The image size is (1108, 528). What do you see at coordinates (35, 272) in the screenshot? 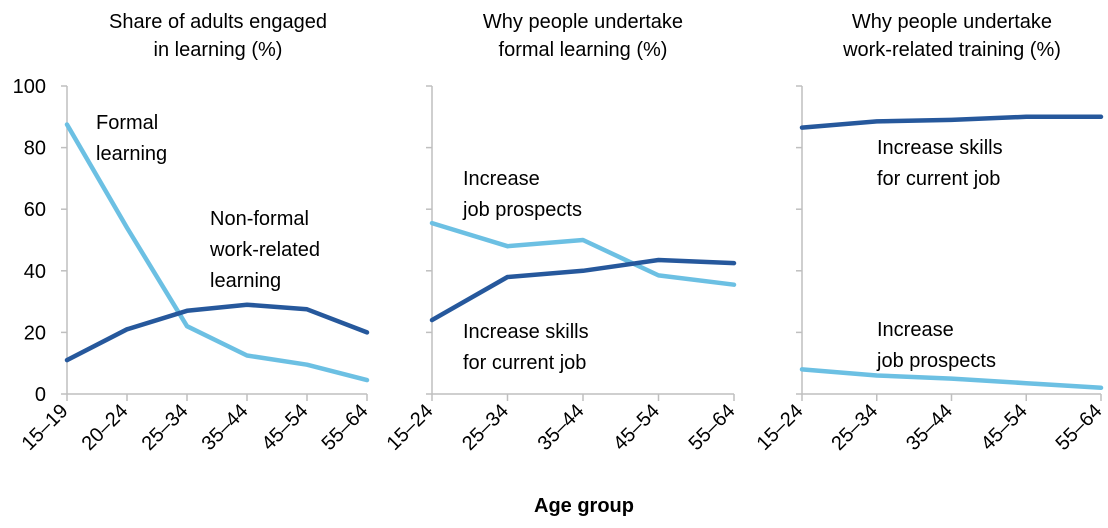
I see `y-tick-label: 40` at bounding box center [35, 272].